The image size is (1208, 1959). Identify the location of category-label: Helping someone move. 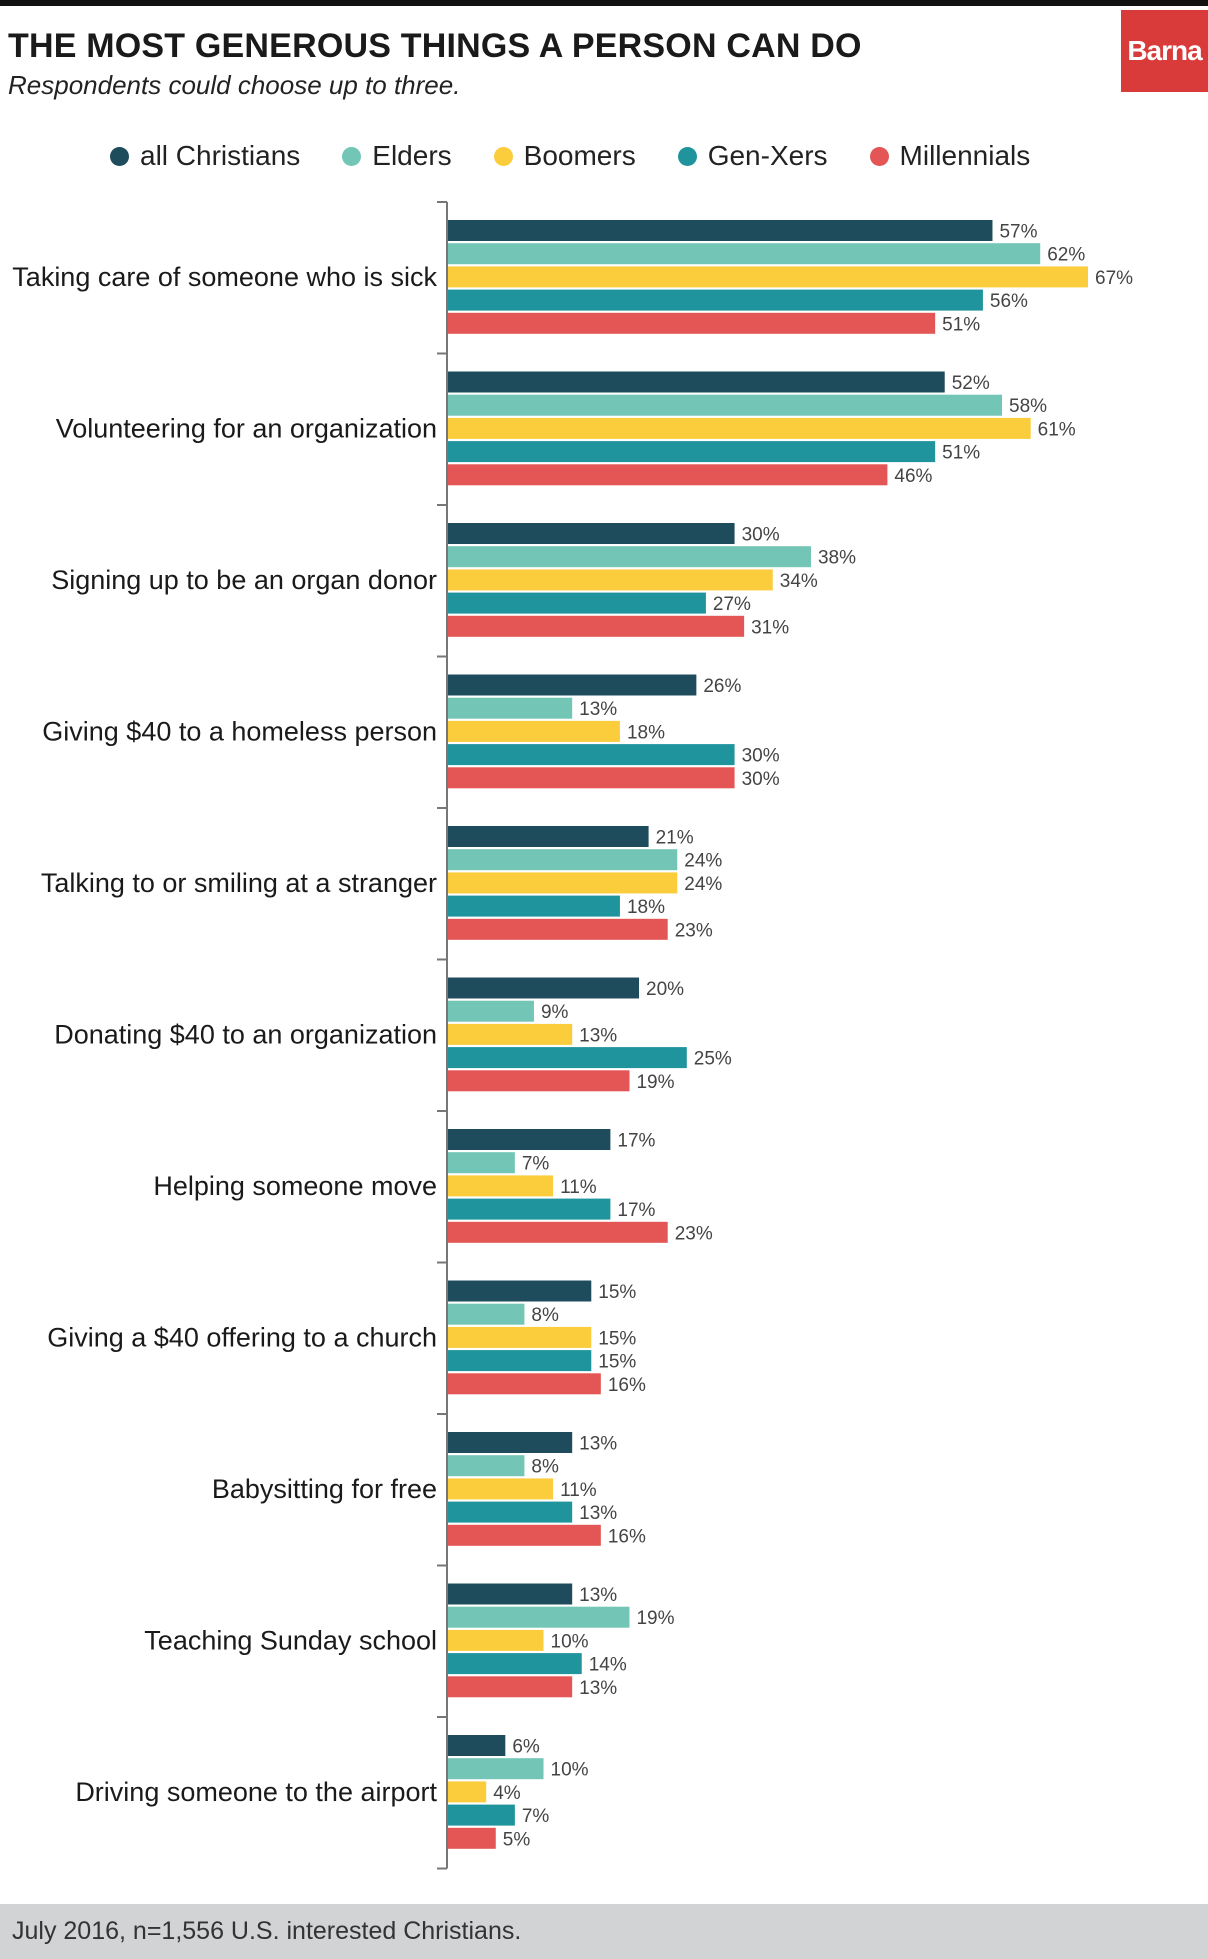
(295, 1186).